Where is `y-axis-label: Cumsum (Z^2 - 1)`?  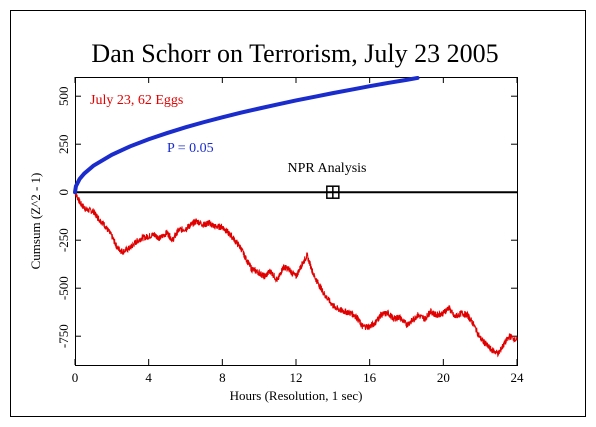 y-axis-label: Cumsum (Z^2 - 1) is located at coordinates (35, 221).